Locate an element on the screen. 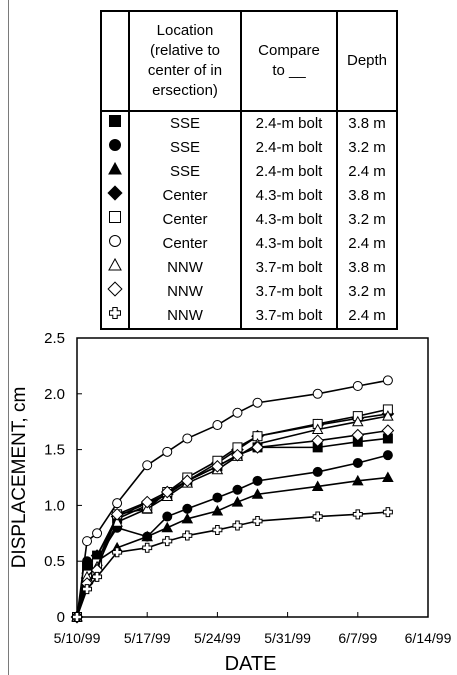  legend-row: Center 4.3-m bolt 2.4 m is located at coordinates (248, 244).